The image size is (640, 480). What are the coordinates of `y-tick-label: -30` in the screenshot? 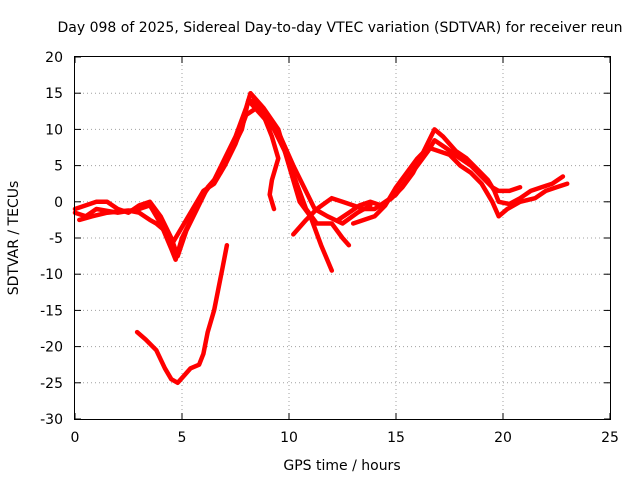 It's located at (51, 420).